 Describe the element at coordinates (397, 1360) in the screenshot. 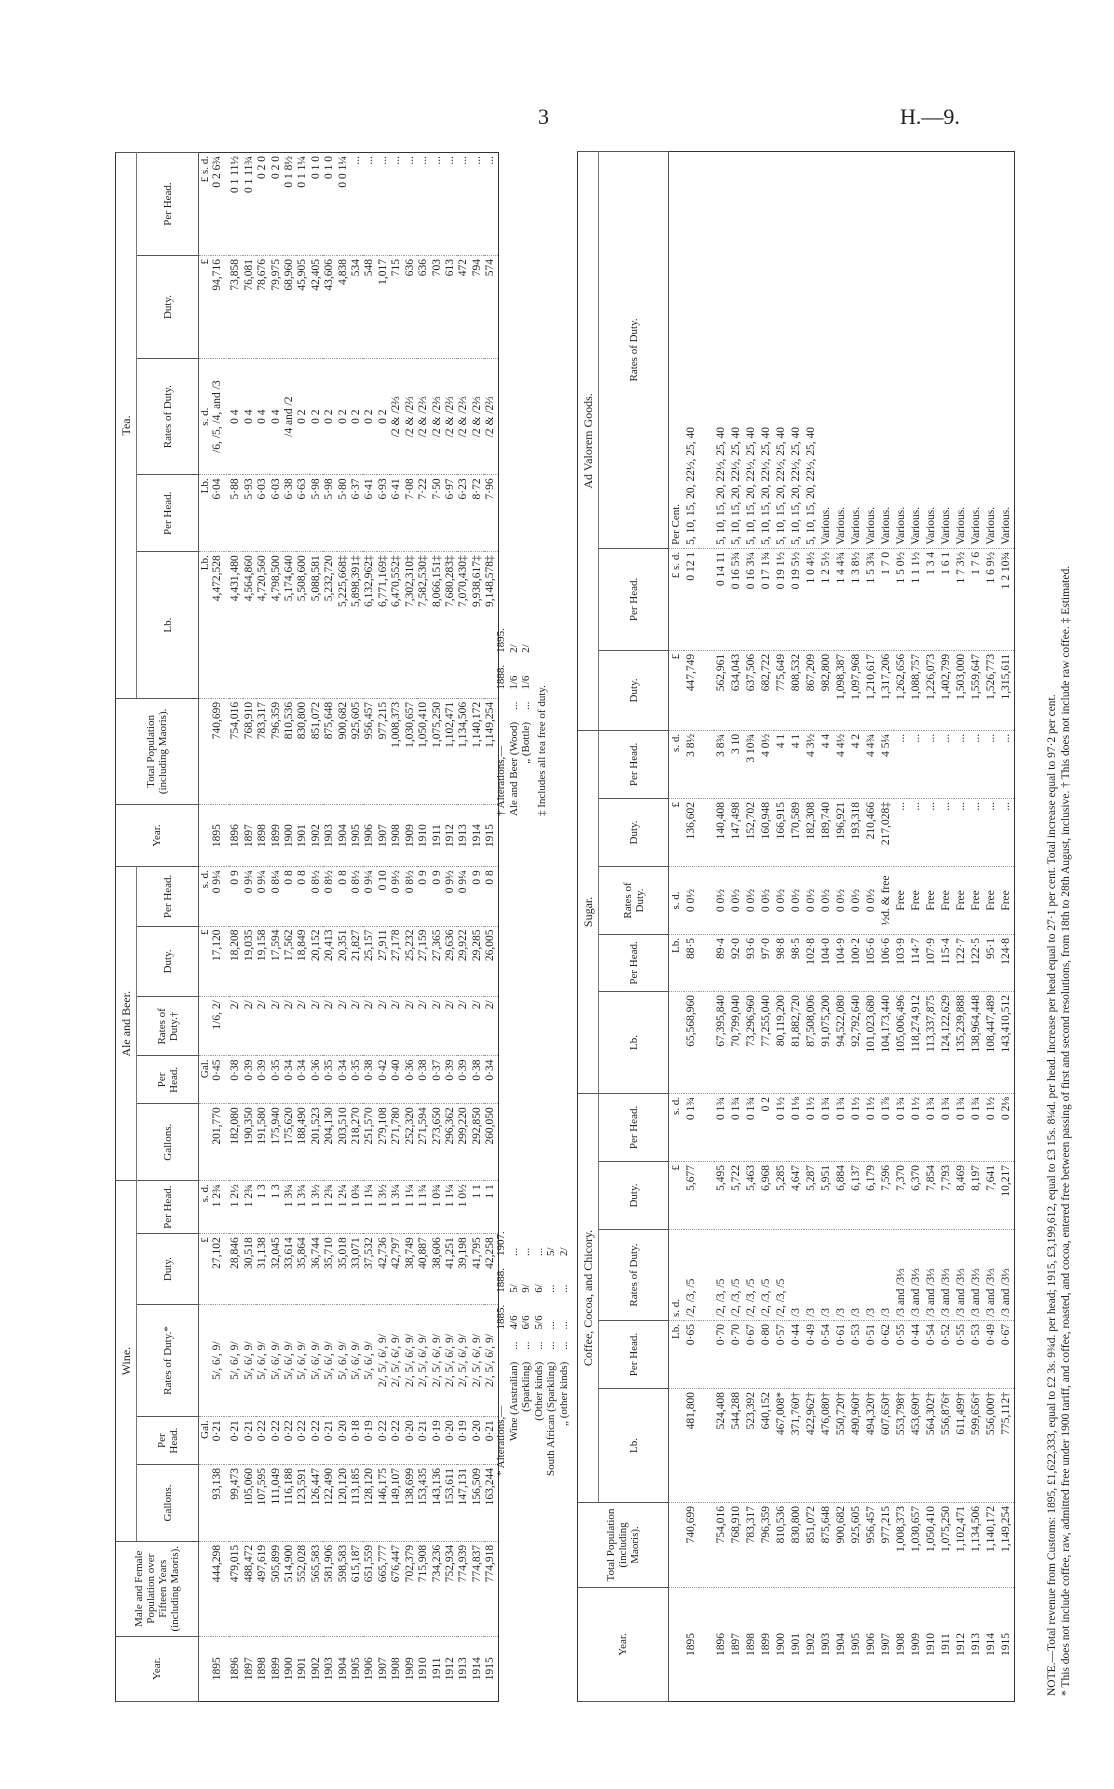

I see `wine-rates-cell: 2/, 5/, 6/, 9/` at that location.